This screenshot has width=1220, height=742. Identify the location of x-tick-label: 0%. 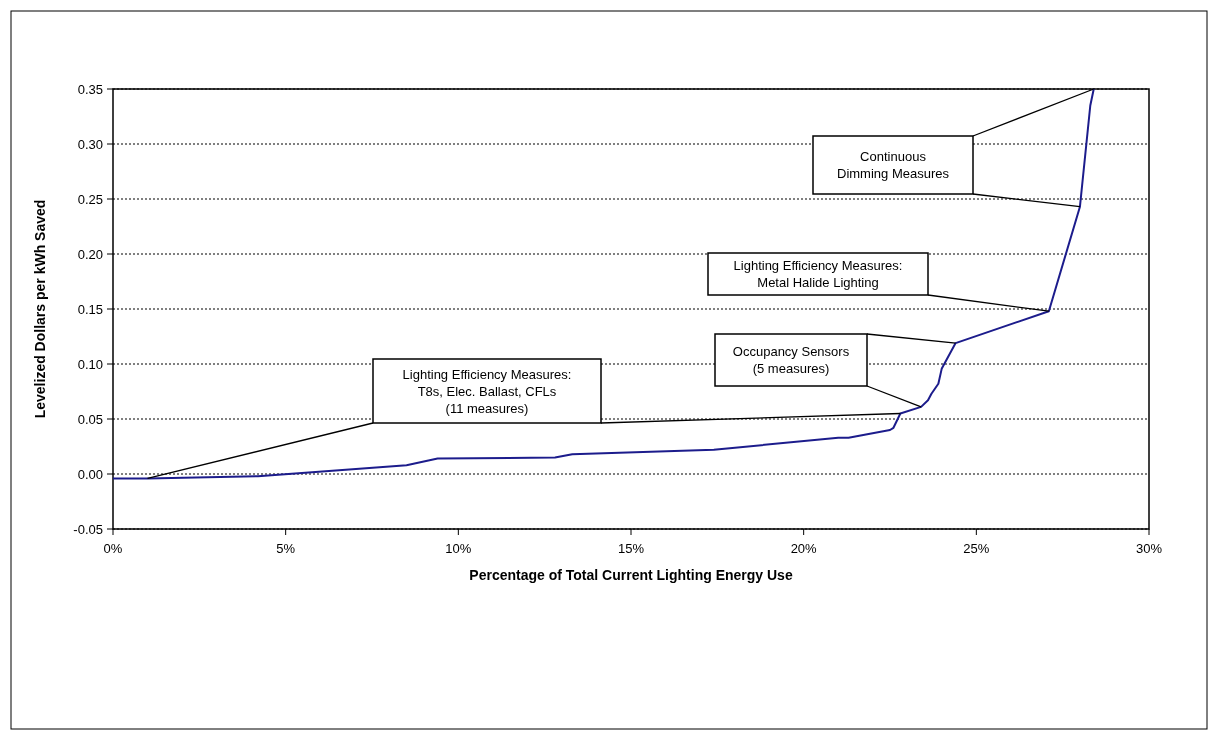
(113, 548).